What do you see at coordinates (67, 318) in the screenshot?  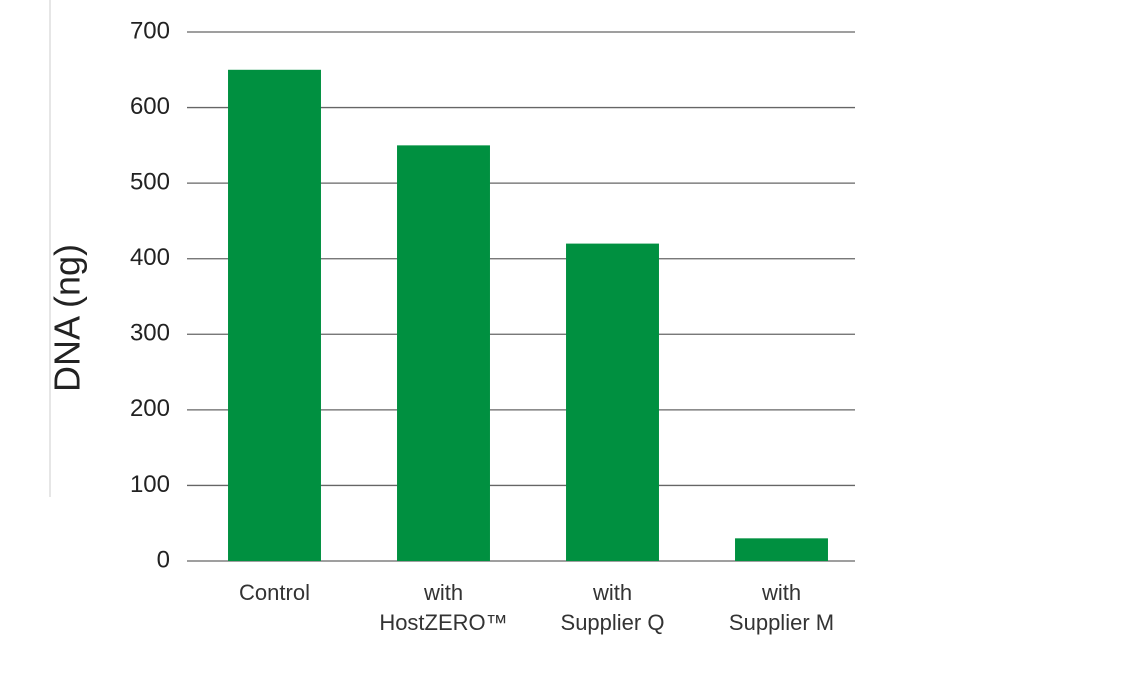 I see `y-axis-title: DNA (ng)` at bounding box center [67, 318].